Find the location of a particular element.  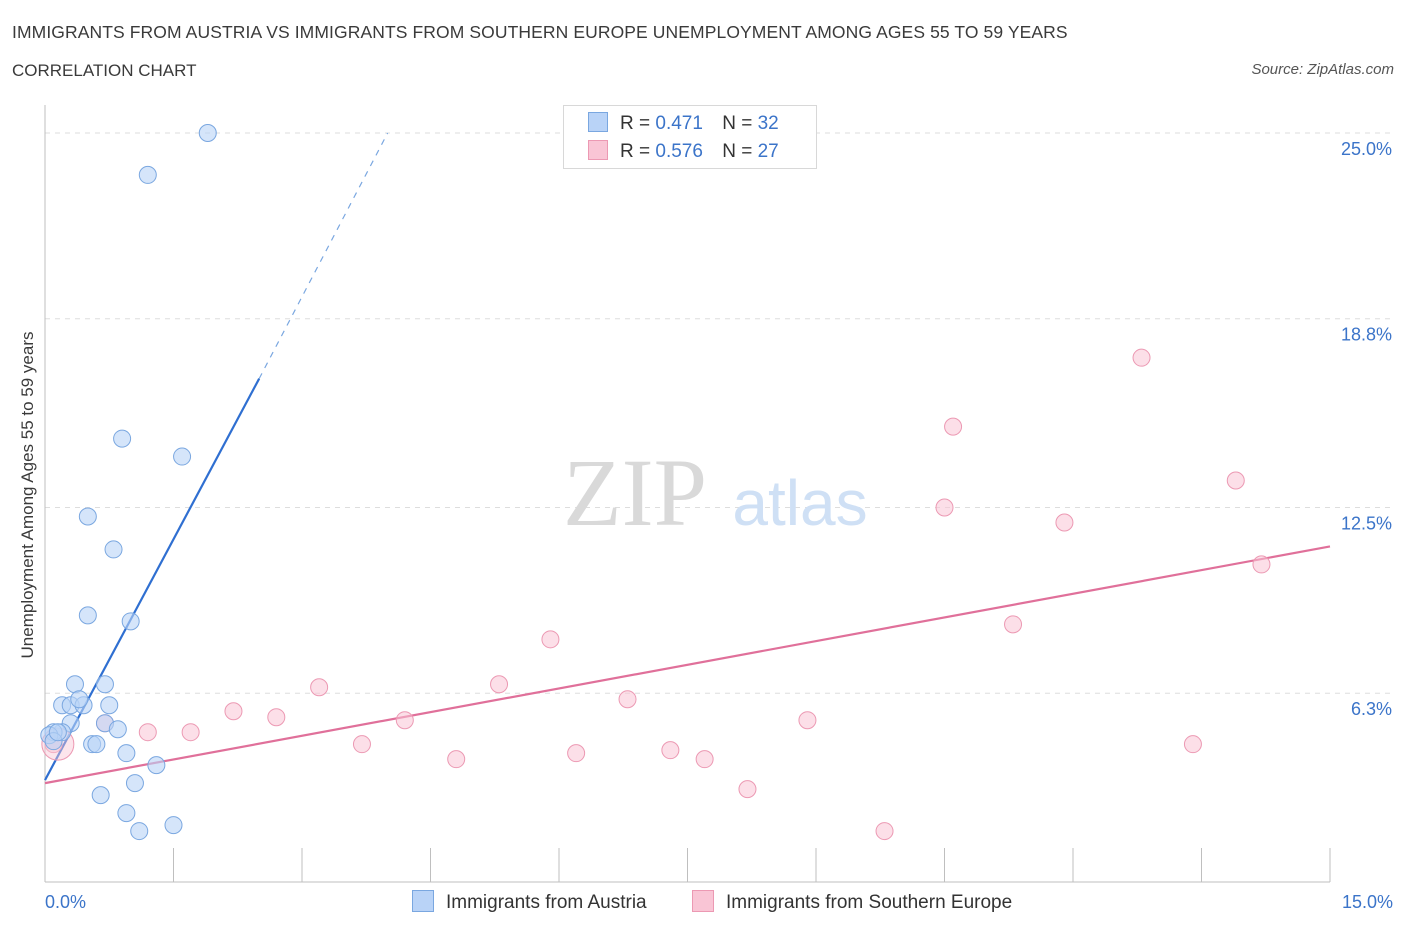

y-tick-label: 18.8% is located at coordinates (1366, 335).